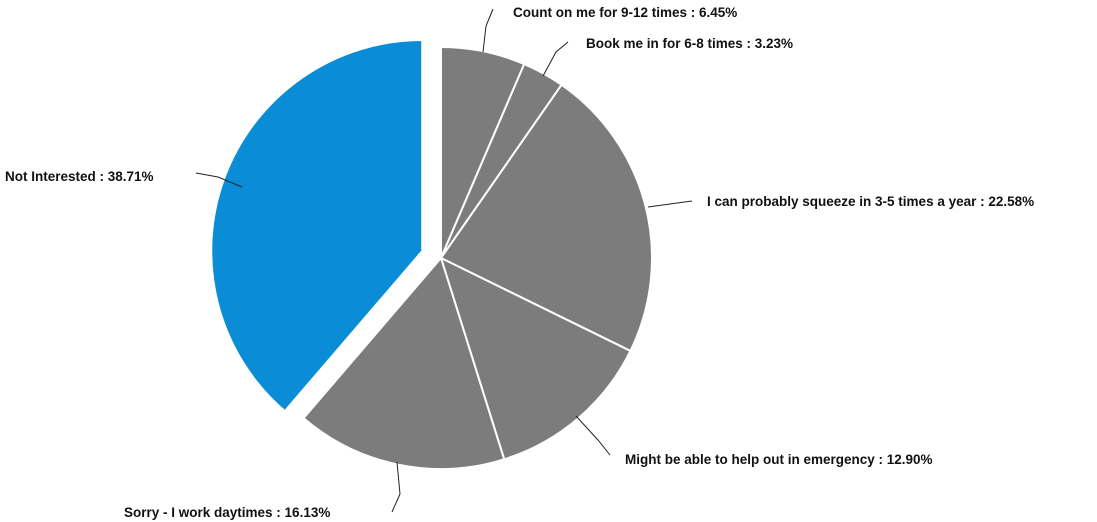 This screenshot has height=522, width=1097. I want to click on slice-label: Book me in for 6-8 times : 3.23%, so click(689, 43).